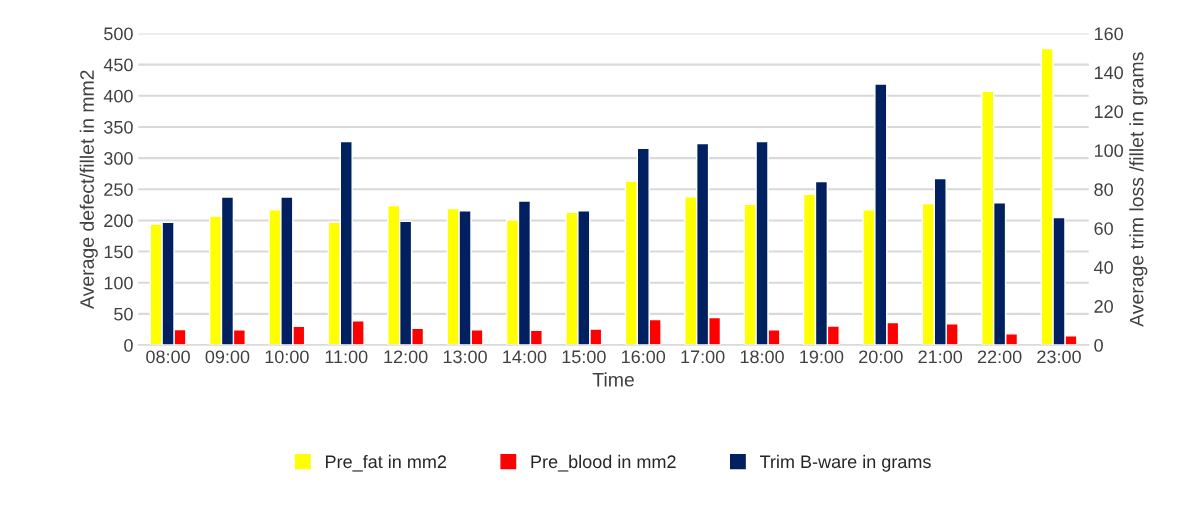 The image size is (1203, 515). What do you see at coordinates (603, 463) in the screenshot?
I see `legend-label: Pre_blood in mm2` at bounding box center [603, 463].